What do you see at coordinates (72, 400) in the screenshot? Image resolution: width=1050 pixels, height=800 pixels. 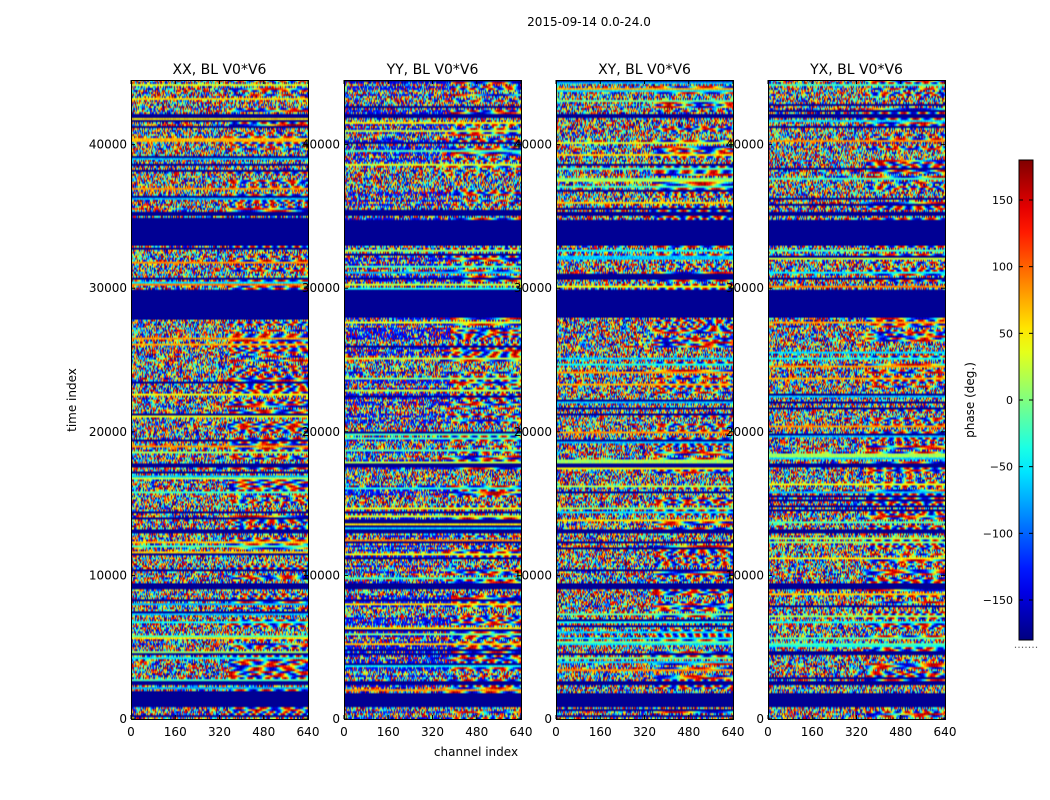 I see `y-axis-label: time index` at bounding box center [72, 400].